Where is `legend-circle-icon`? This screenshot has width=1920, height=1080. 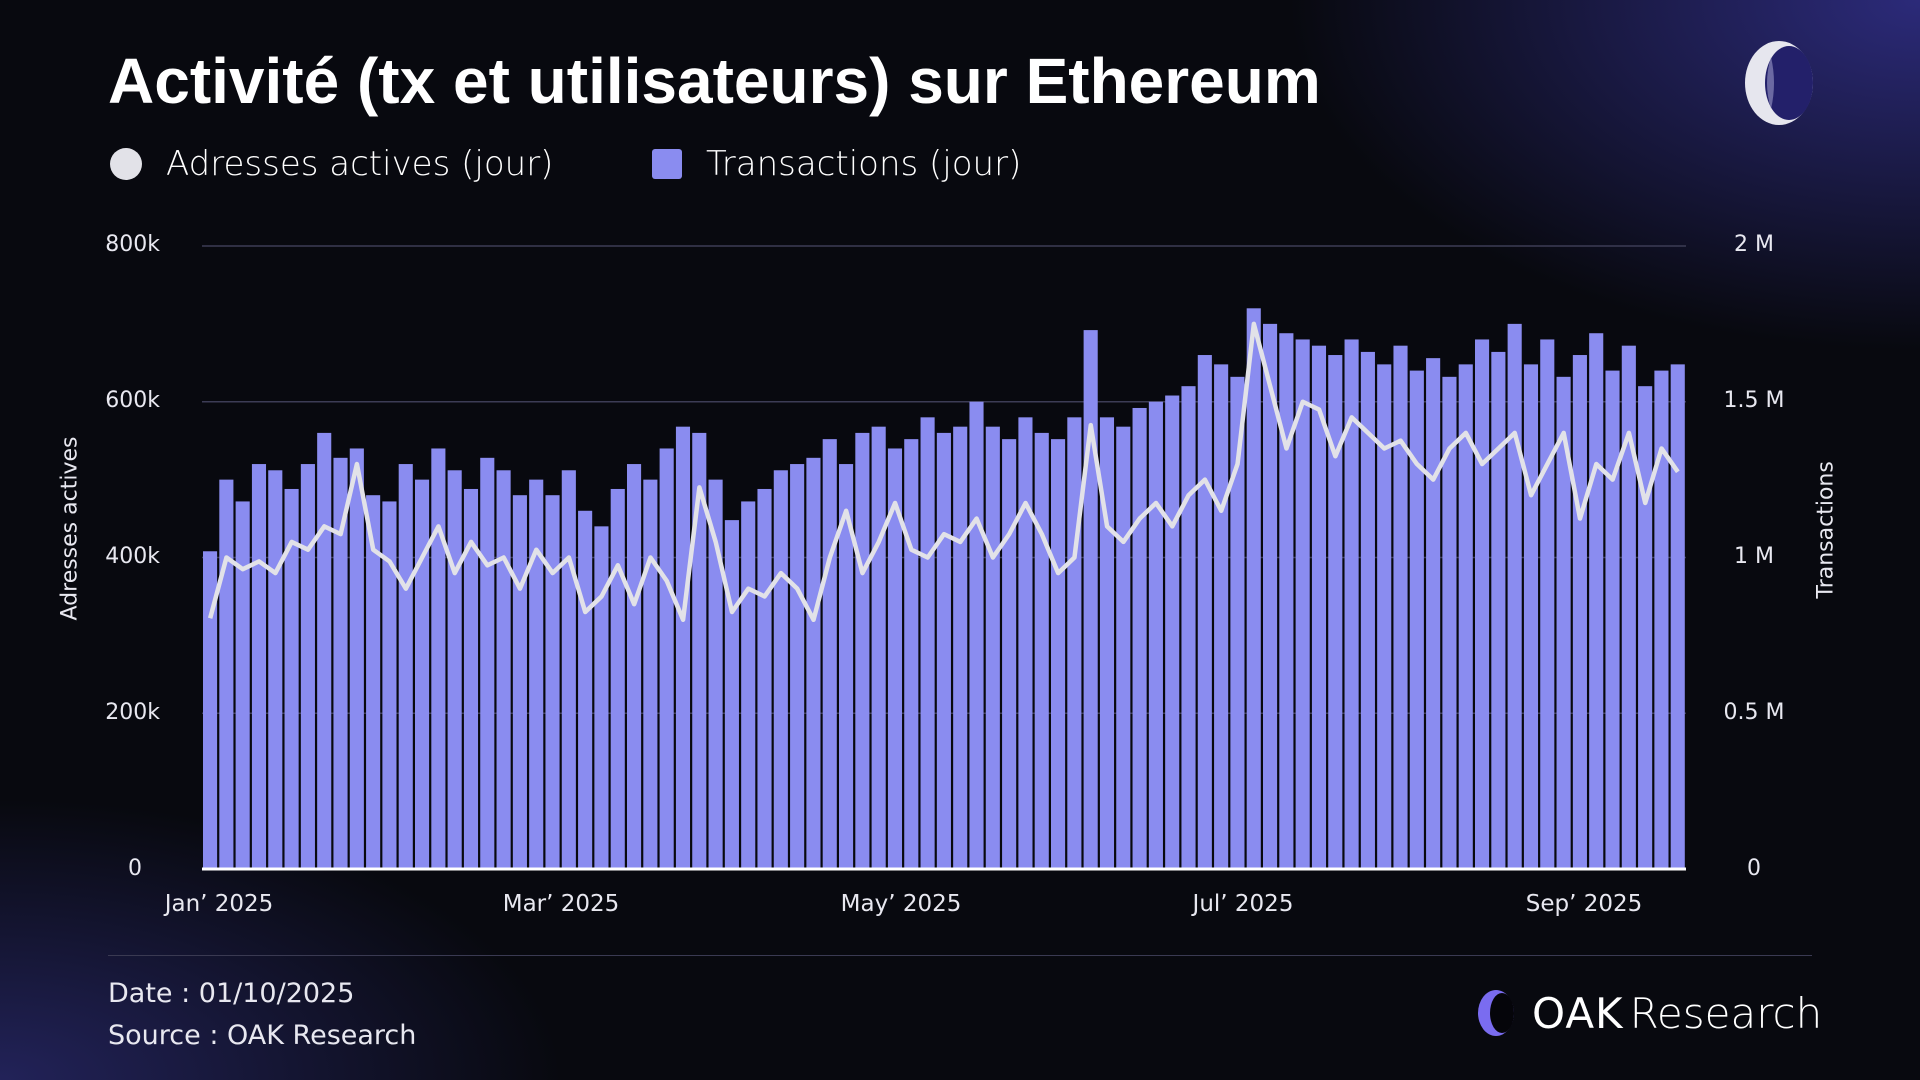
legend-circle-icon is located at coordinates (126, 164).